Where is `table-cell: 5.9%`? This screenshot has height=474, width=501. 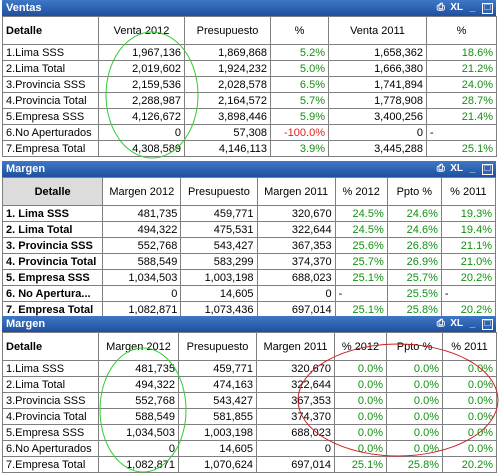 table-cell: 5.9% is located at coordinates (299, 116).